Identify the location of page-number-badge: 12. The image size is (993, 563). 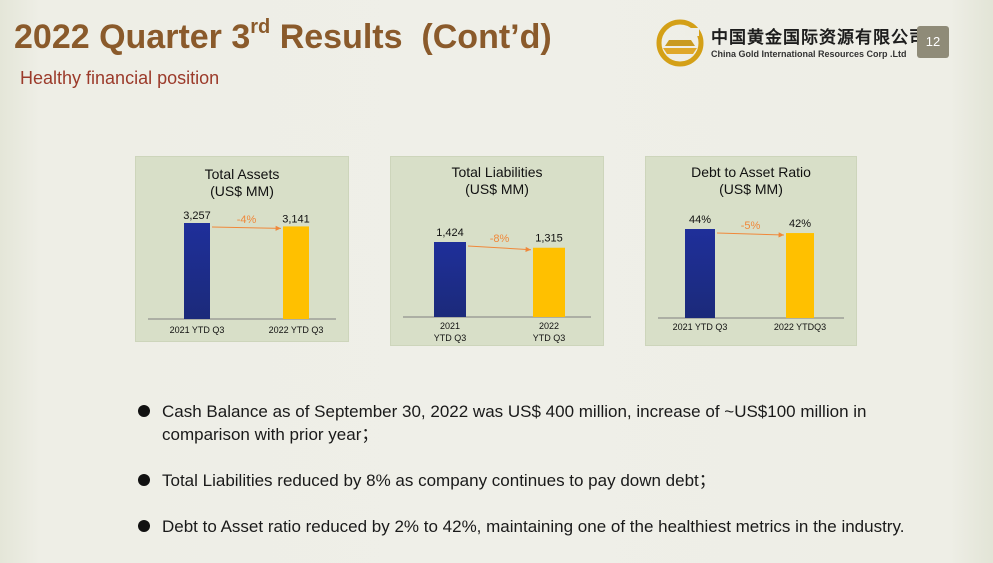
(933, 42).